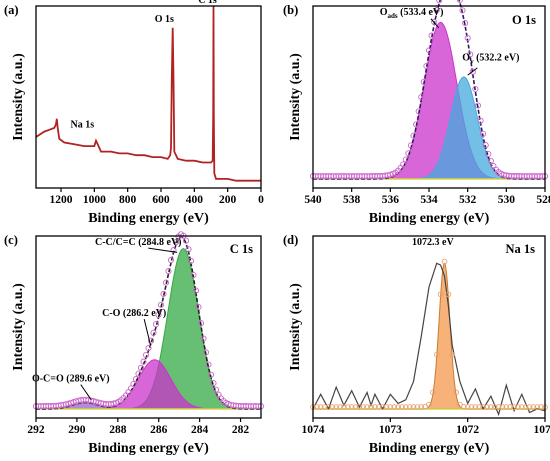 Image resolution: width=550 pixels, height=461 pixels. I want to click on x-tick-label: 290, so click(77, 430).